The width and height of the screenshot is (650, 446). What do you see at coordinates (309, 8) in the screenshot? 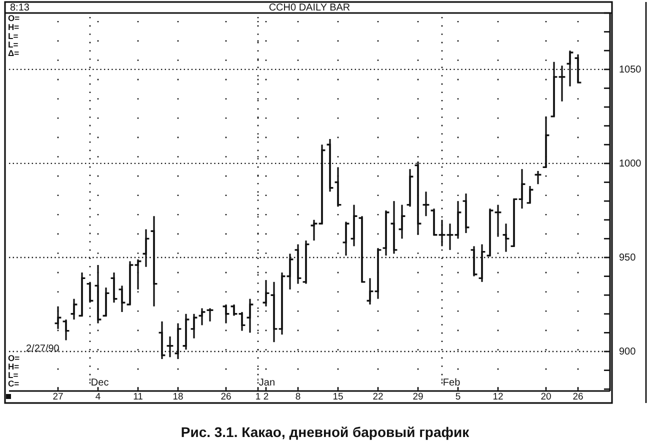
I see `chart-title: CCH0 DAILY BAR` at bounding box center [309, 8].